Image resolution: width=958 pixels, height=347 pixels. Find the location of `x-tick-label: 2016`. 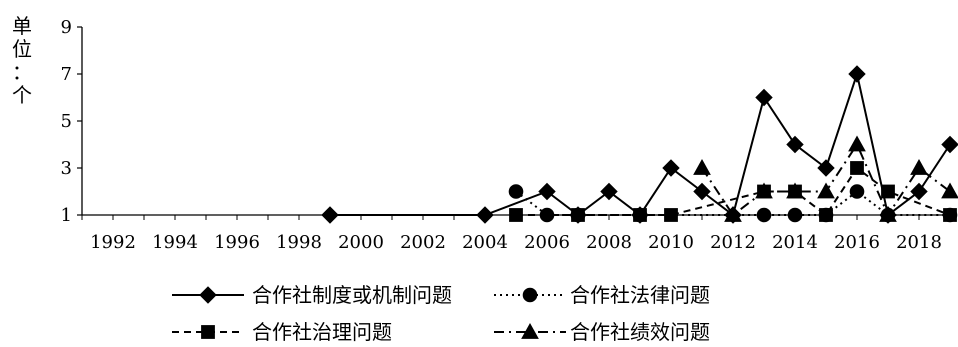

x-tick-label: 2016 is located at coordinates (857, 242).